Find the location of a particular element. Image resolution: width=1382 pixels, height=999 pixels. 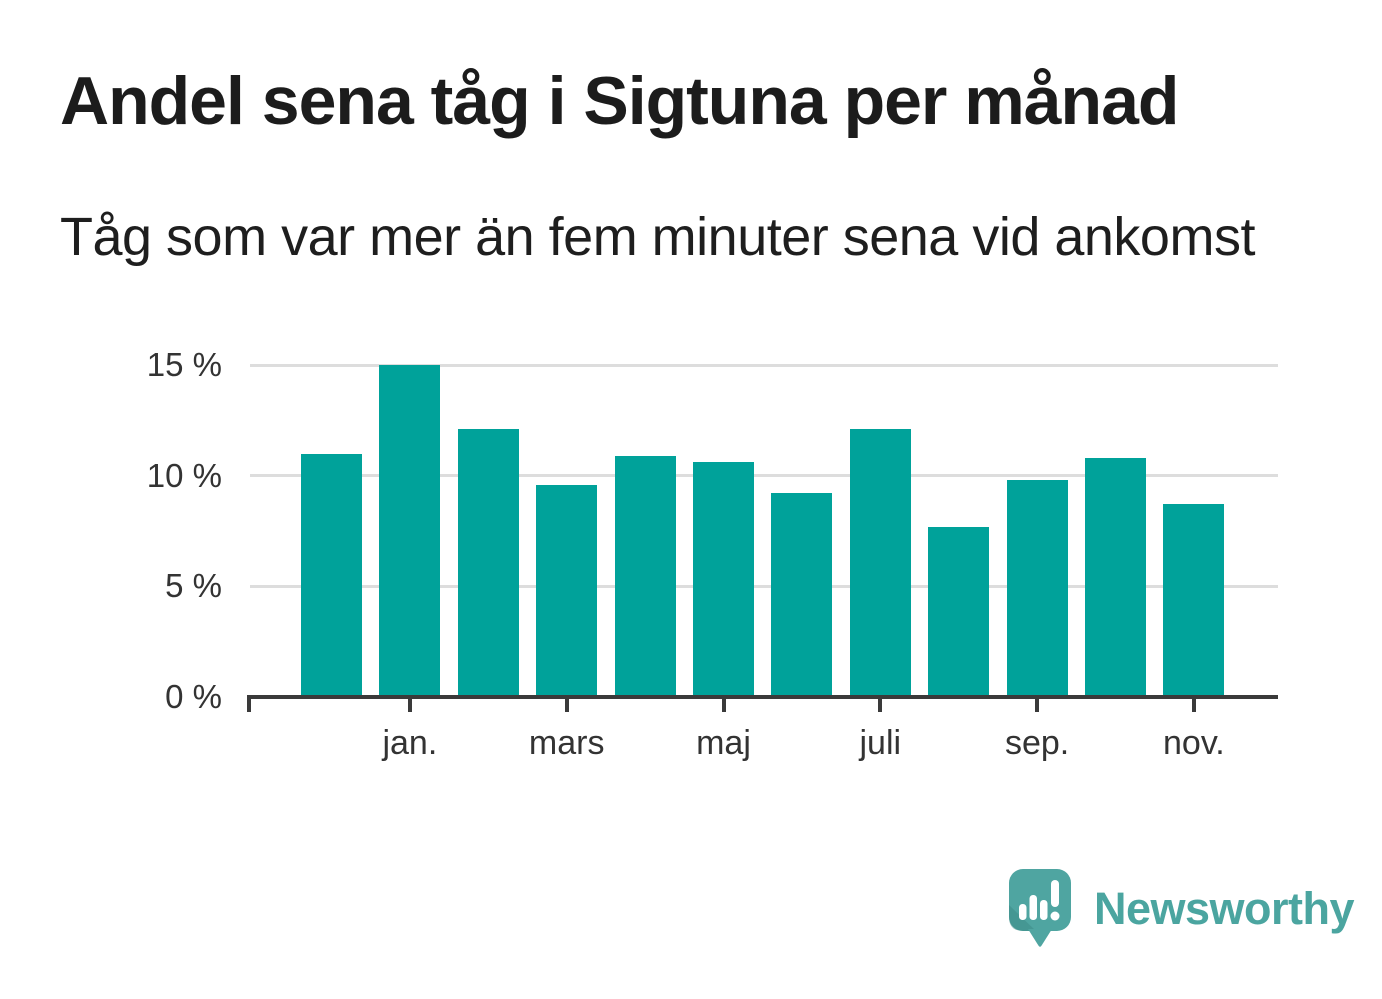

x-tick-label: jan. is located at coordinates (410, 743).